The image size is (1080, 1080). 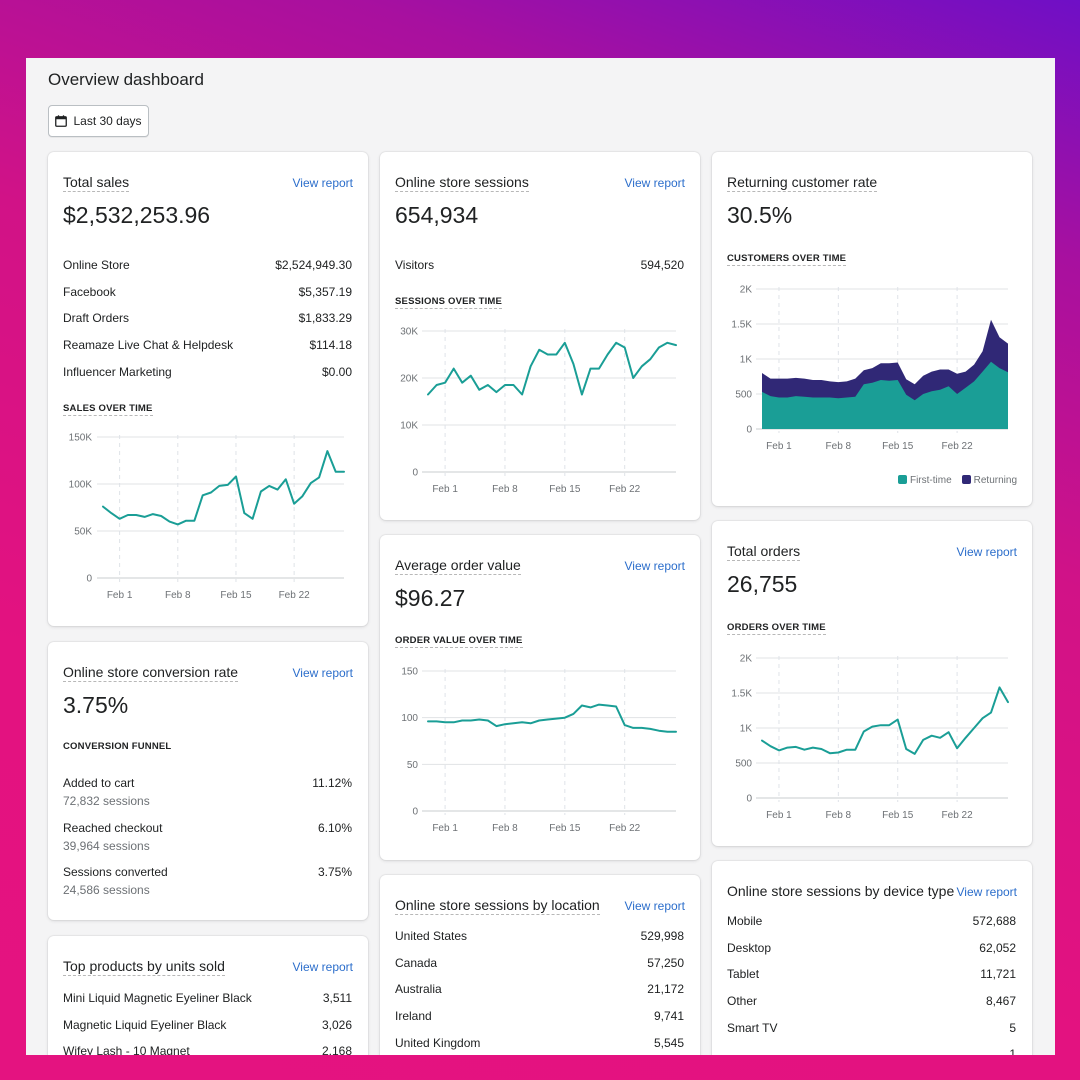 What do you see at coordinates (497, 906) in the screenshot?
I see `card-title: Online store sessions by location` at bounding box center [497, 906].